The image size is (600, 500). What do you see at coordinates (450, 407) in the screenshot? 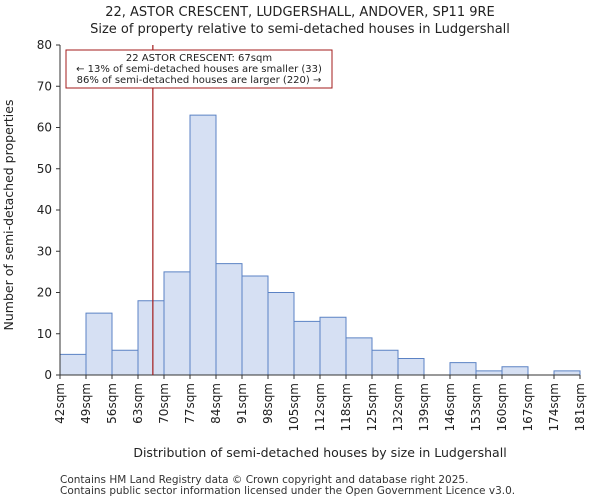
I see `x-tick-label: 146sqm` at bounding box center [450, 407].